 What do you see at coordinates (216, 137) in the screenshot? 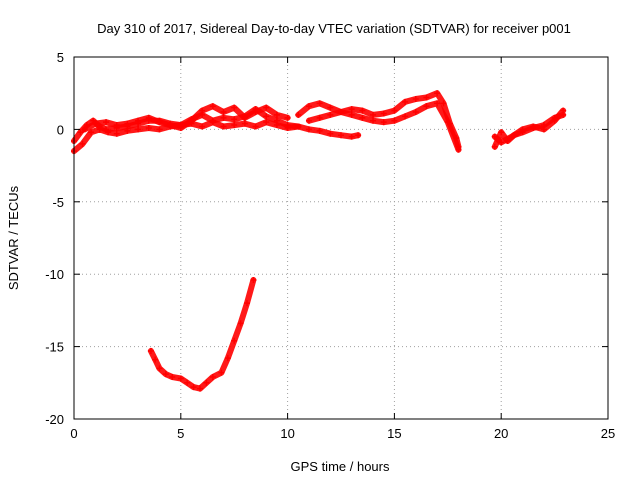
I see `series-track-b` at bounding box center [216, 137].